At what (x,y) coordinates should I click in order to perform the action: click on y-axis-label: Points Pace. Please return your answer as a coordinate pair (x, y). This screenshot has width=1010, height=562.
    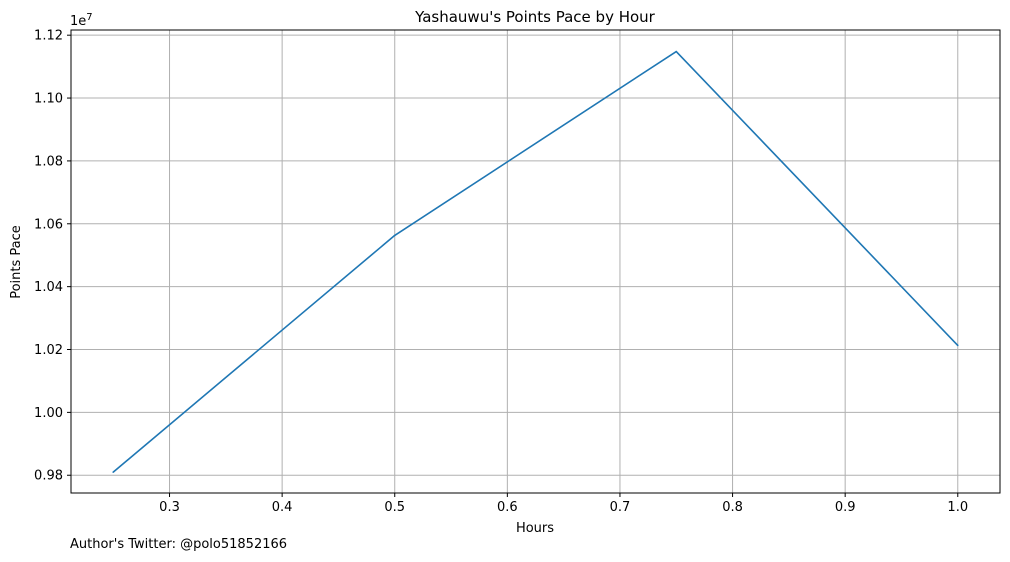
    Looking at the image, I should click on (16, 262).